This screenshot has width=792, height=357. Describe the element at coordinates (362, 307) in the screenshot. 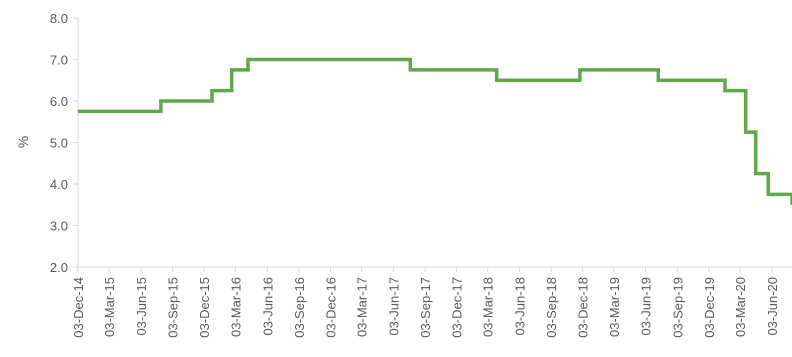

I see `x-tick-label: 03-Mar-17` at that location.